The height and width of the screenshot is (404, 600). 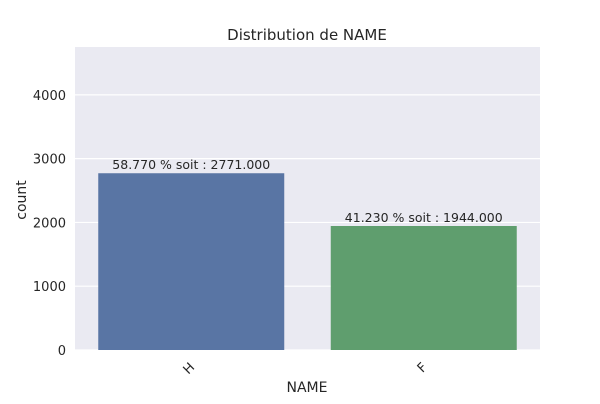 What do you see at coordinates (190, 369) in the screenshot?
I see `x-tick-label: H` at bounding box center [190, 369].